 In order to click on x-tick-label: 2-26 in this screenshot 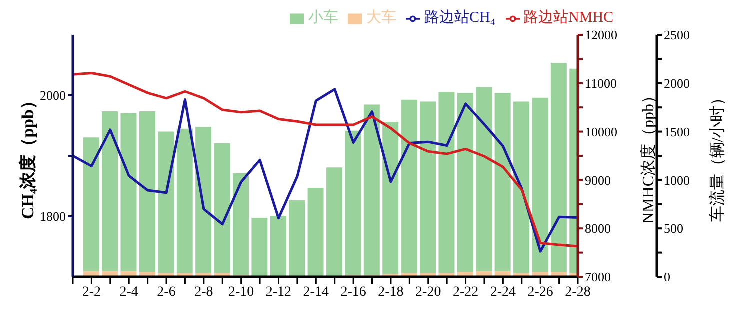, I will do `click(541, 292)`.